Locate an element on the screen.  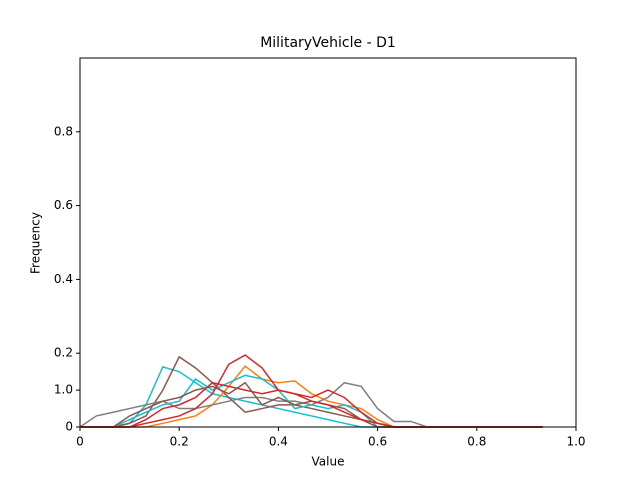
x-axis-label: Value is located at coordinates (328, 462).